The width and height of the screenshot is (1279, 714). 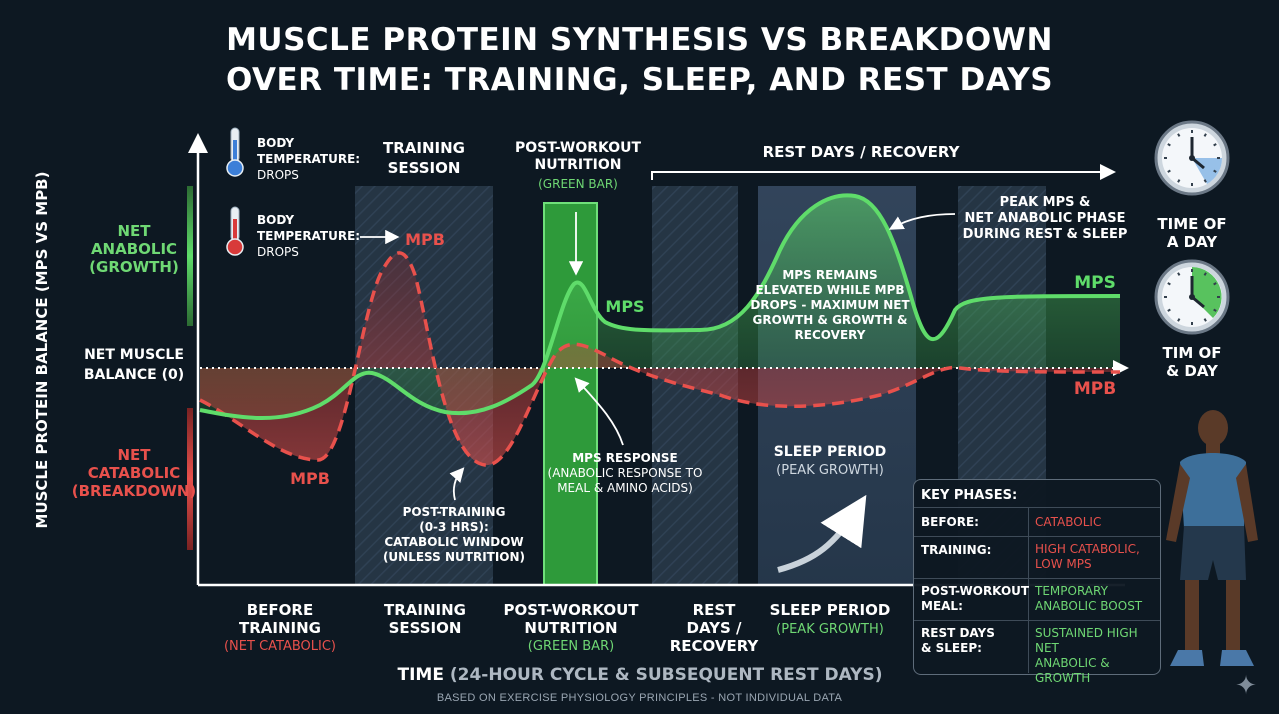 What do you see at coordinates (1213, 448) in the screenshot?
I see `athlete-neck` at bounding box center [1213, 448].